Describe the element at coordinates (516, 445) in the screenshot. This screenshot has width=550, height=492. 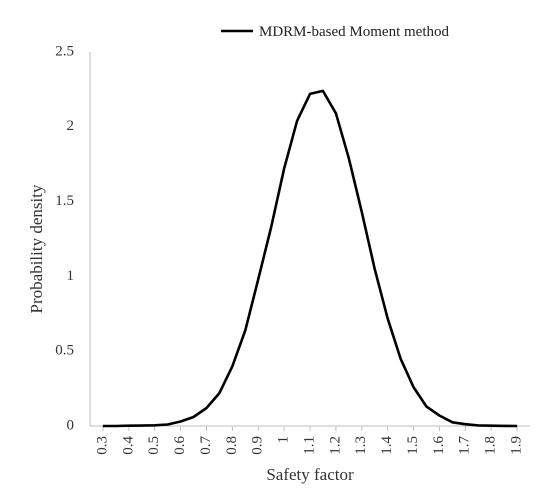
I see `x-tick-label: 1.9` at that location.